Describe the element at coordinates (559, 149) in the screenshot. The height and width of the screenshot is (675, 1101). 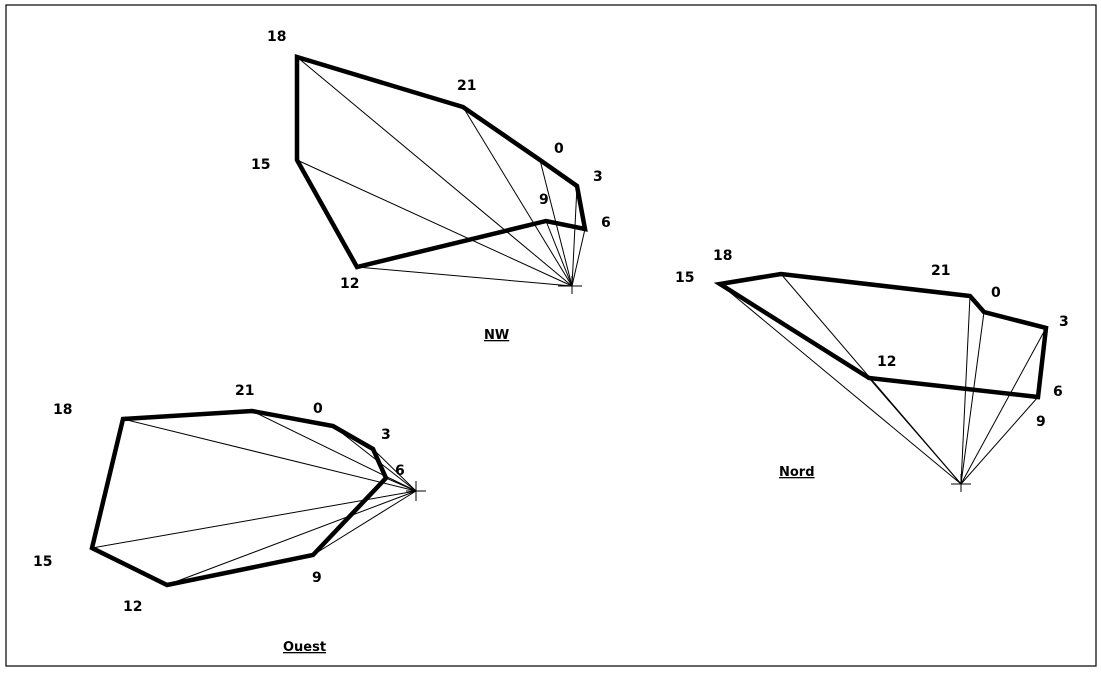
I see `nw-label-0: 0` at that location.